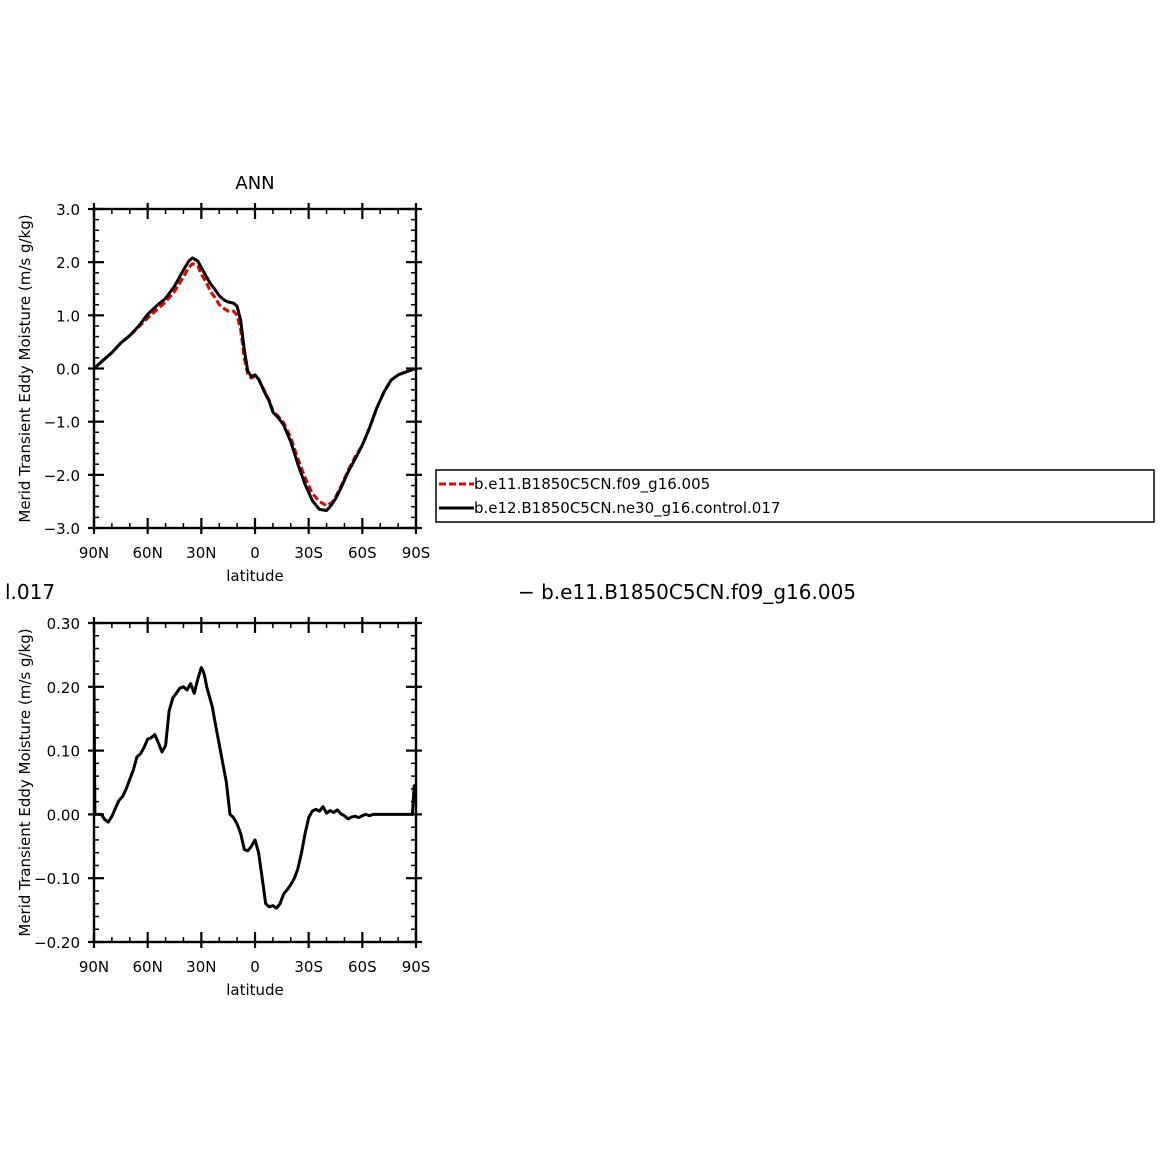  I want to click on legend-label-1: b.e11.B1850C5CN.f09_g16.005, so click(592, 484).